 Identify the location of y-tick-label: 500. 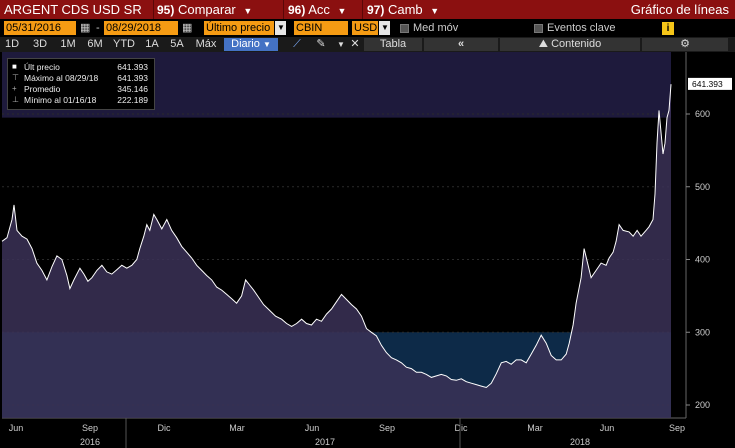
(702, 187).